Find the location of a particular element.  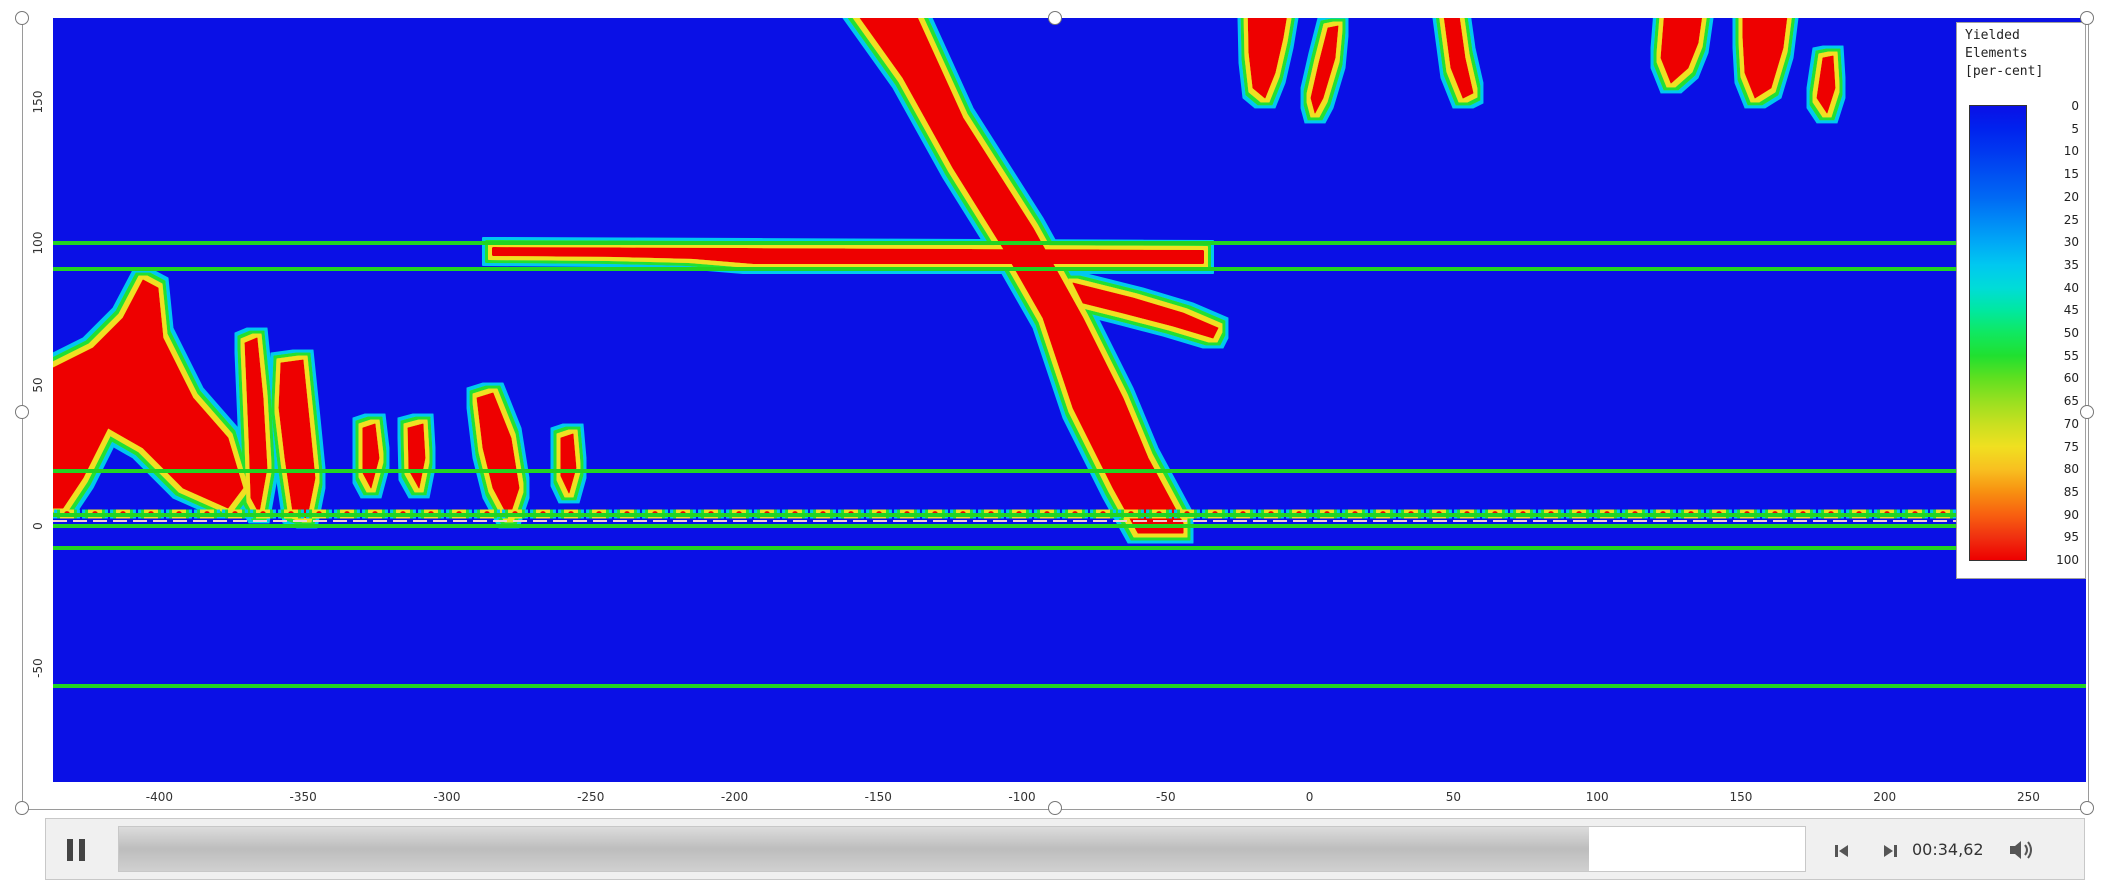

x-tick-label: 0 is located at coordinates (1309, 797).